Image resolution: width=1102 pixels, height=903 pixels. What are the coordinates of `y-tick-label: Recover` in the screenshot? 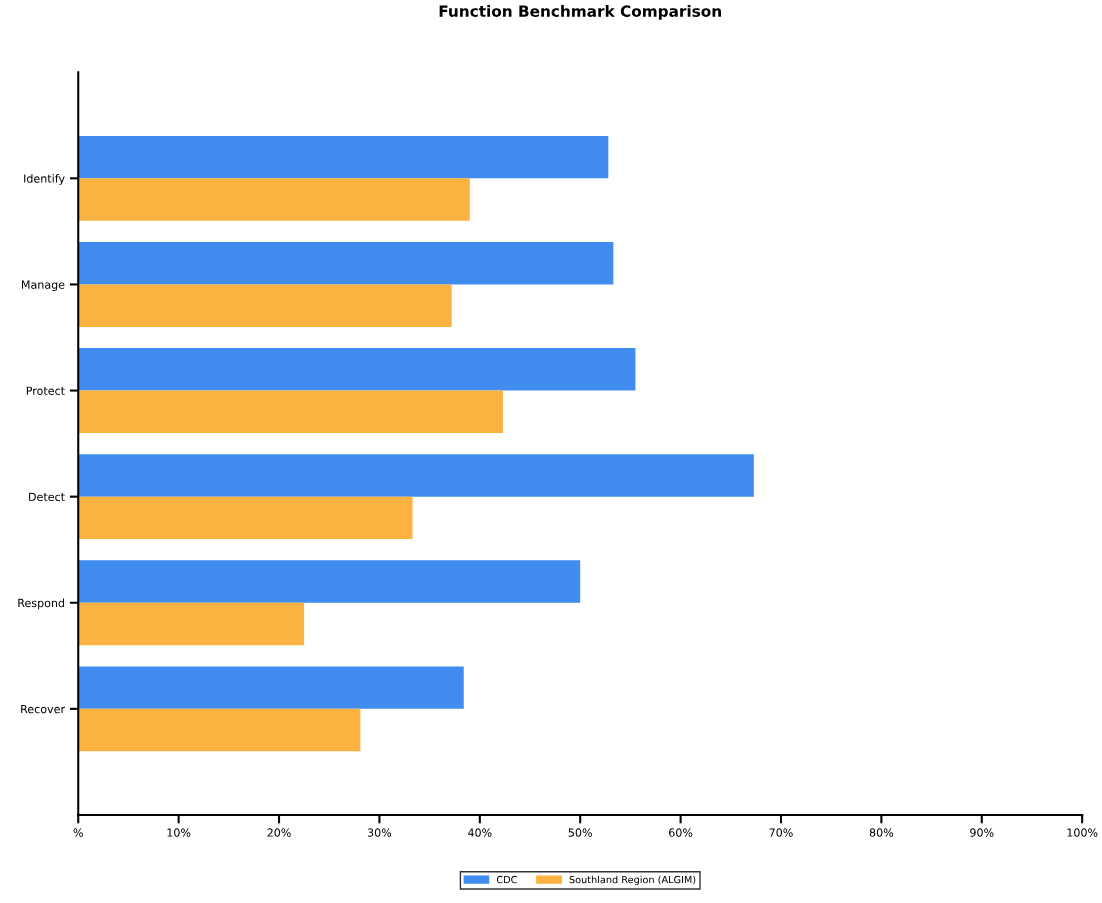 It's located at (43, 709).